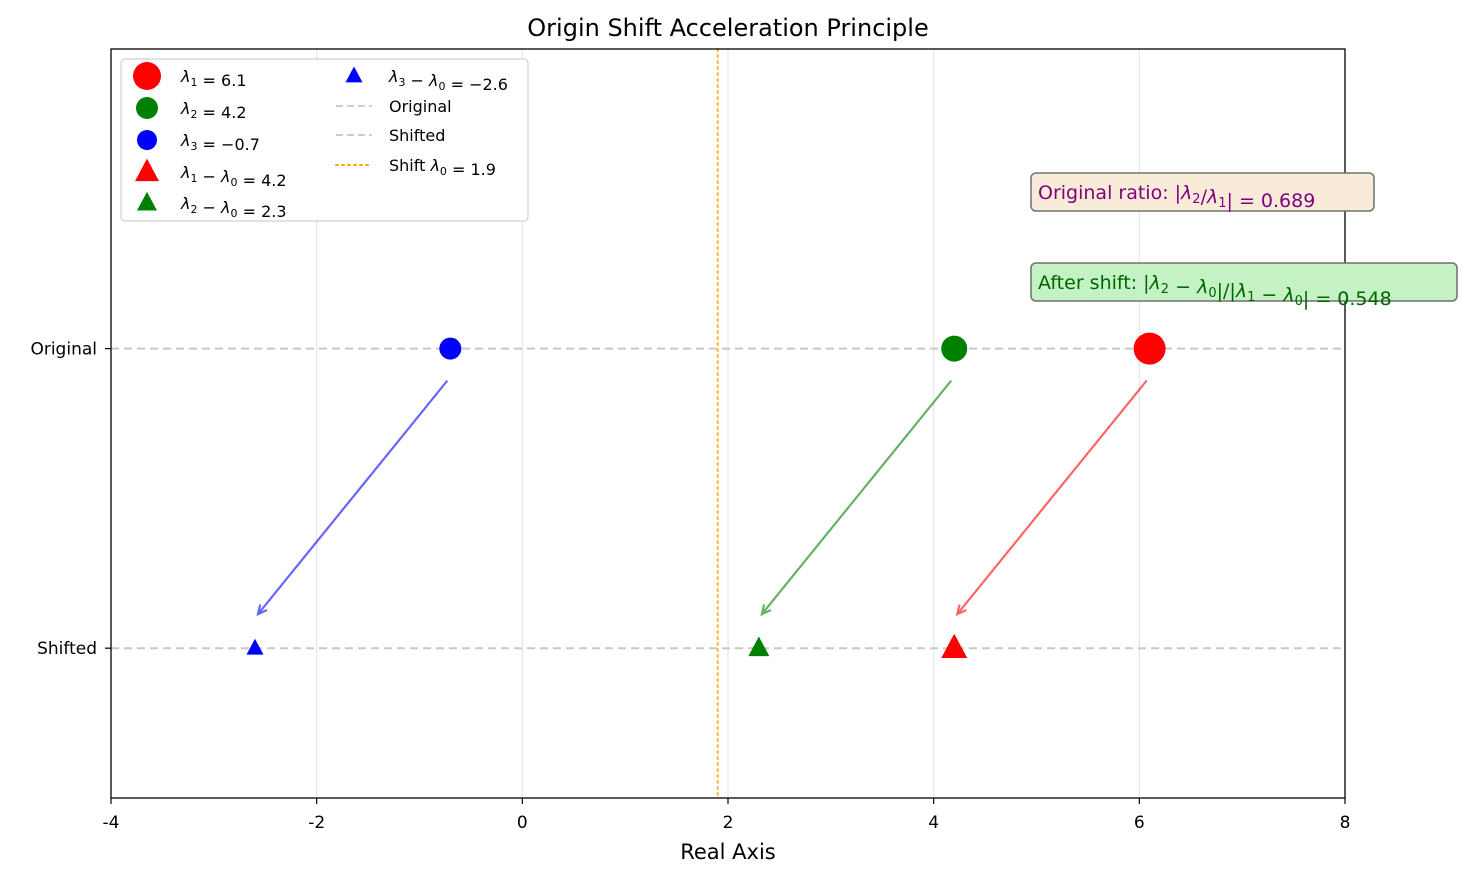 The height and width of the screenshot is (880, 1466). I want to click on legend-label: λ1 − λ0 = 4.2, so click(233, 176).